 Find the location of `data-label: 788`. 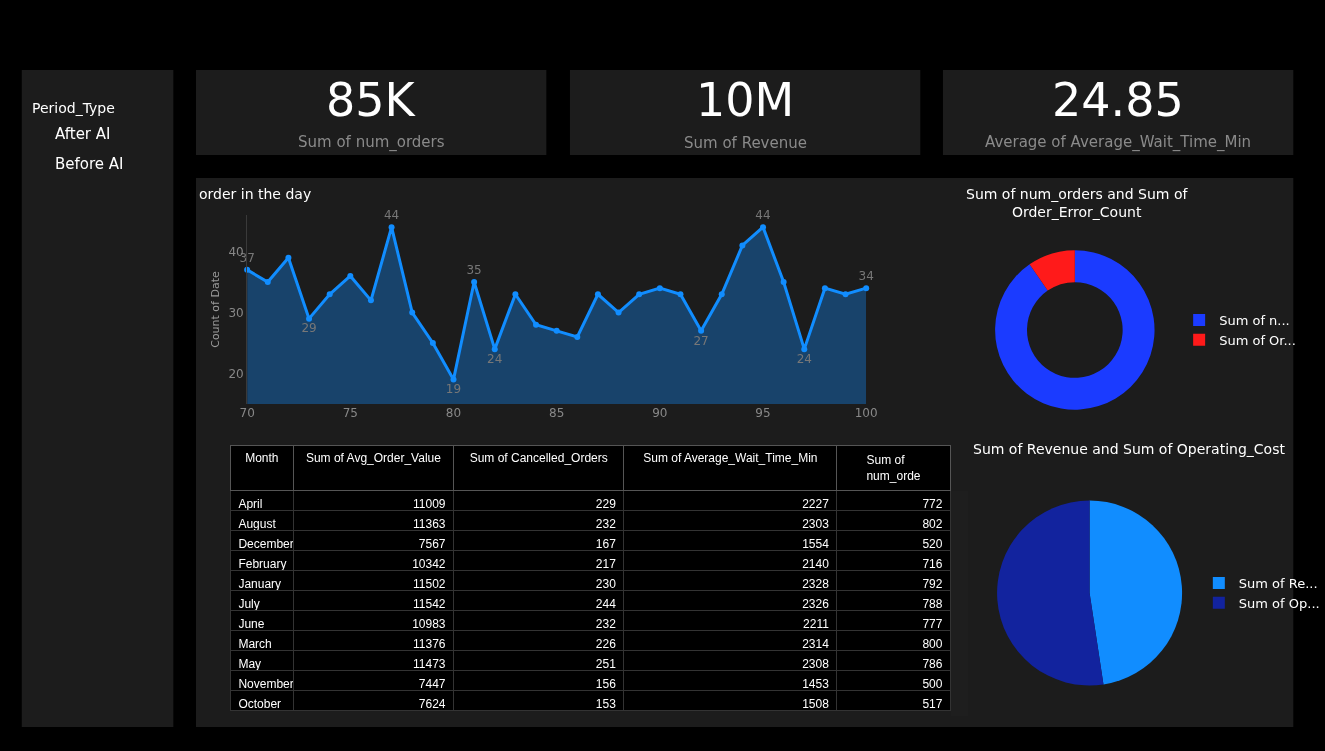

data-label: 788 is located at coordinates (932, 603).